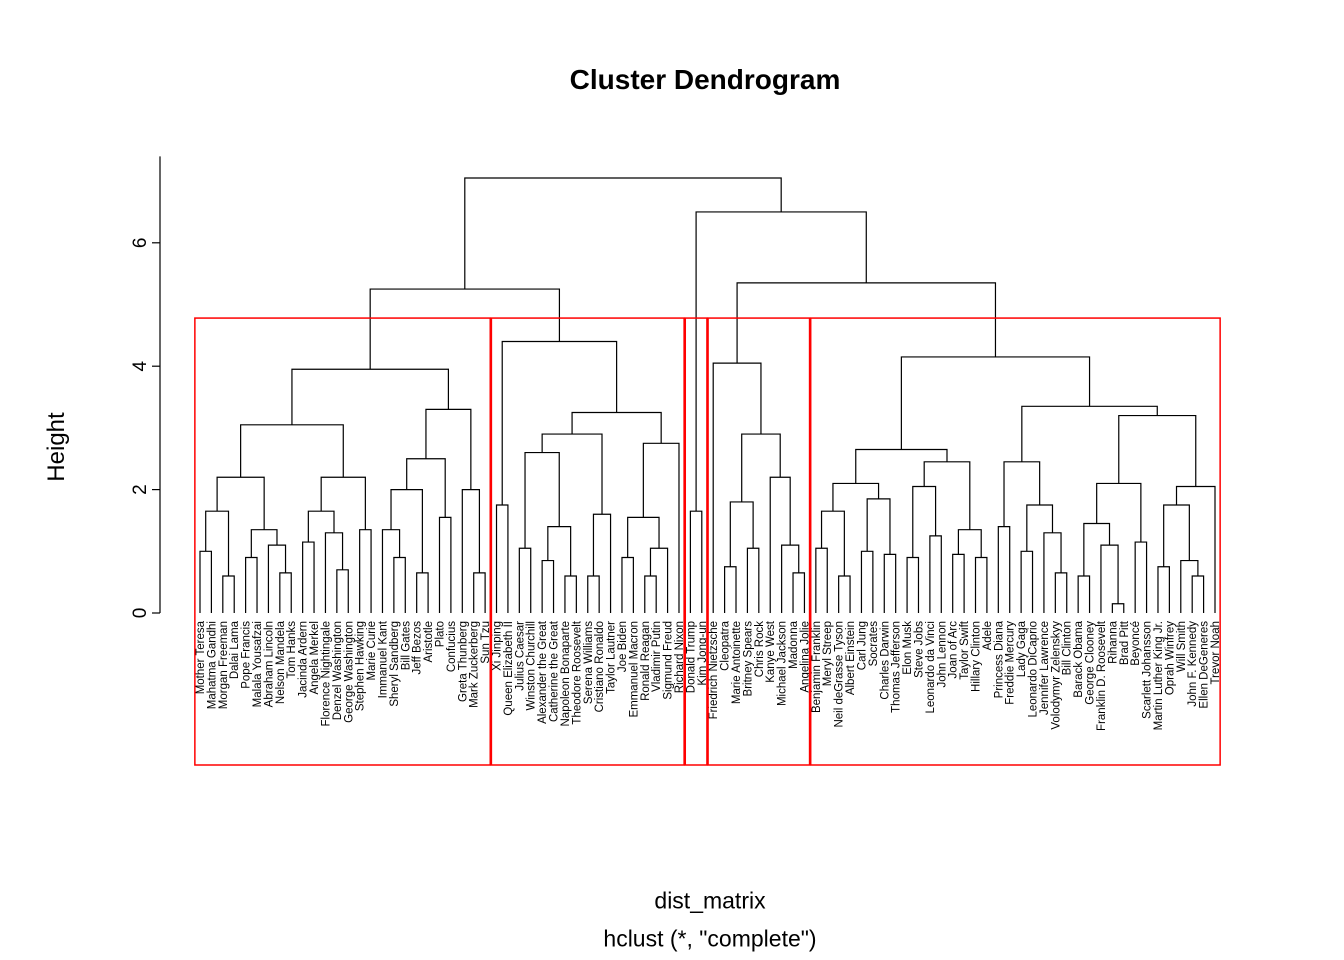 This screenshot has height=960, width=1344. Describe the element at coordinates (140, 613) in the screenshot. I see `y-tick-label: 0` at that location.